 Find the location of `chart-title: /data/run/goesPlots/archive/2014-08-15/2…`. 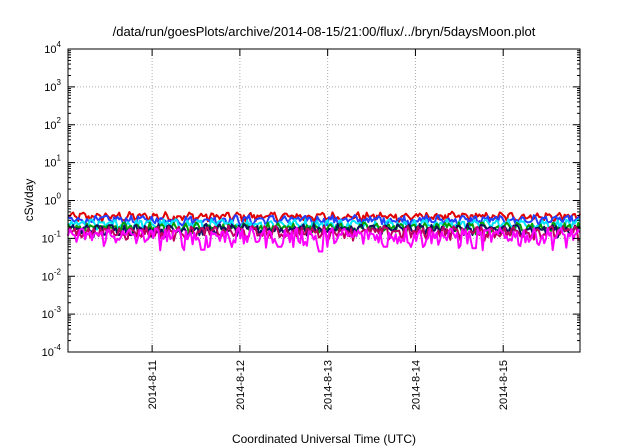

chart-title: /data/run/goesPlots/archive/2014-08-15/2… is located at coordinates (324, 31).